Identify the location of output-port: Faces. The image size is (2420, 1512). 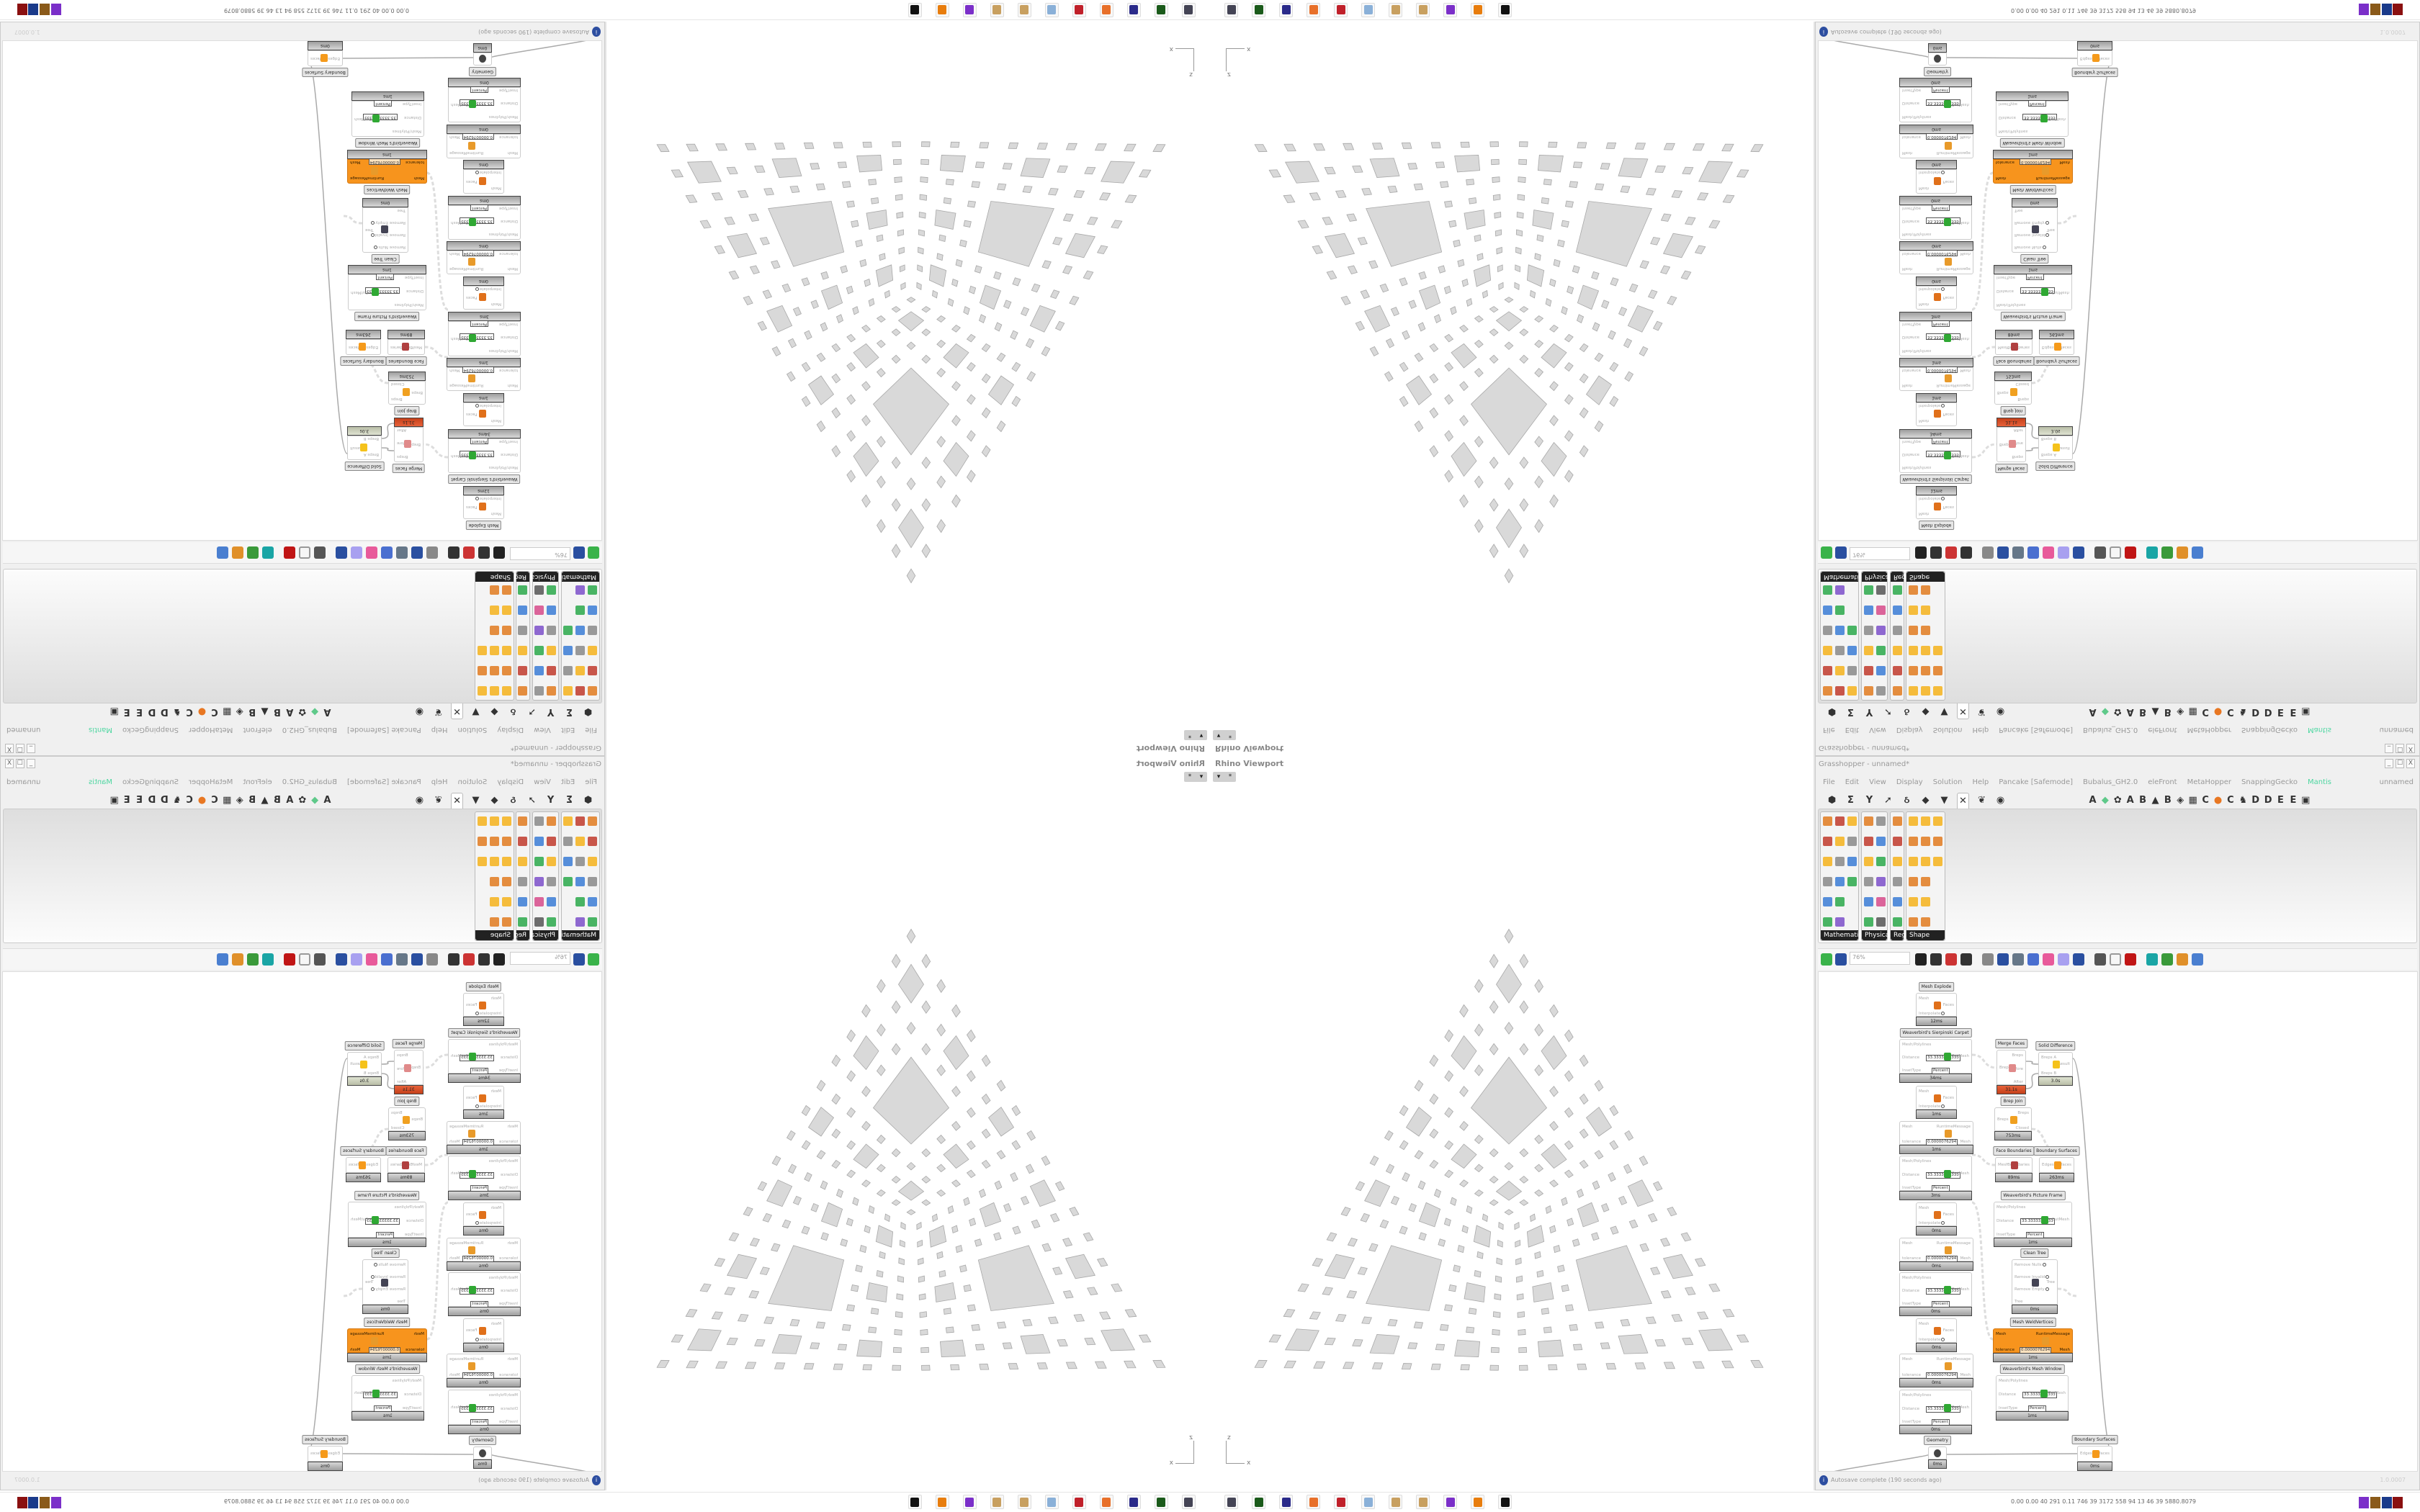
(1948, 507).